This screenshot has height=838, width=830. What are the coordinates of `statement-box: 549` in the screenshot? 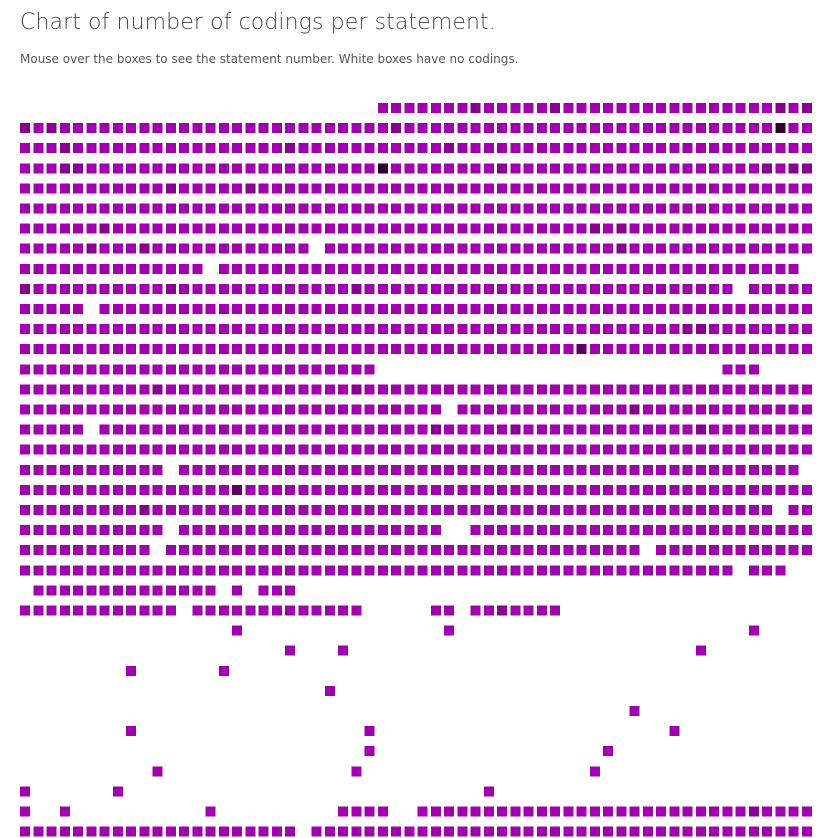 It's located at (144, 288).